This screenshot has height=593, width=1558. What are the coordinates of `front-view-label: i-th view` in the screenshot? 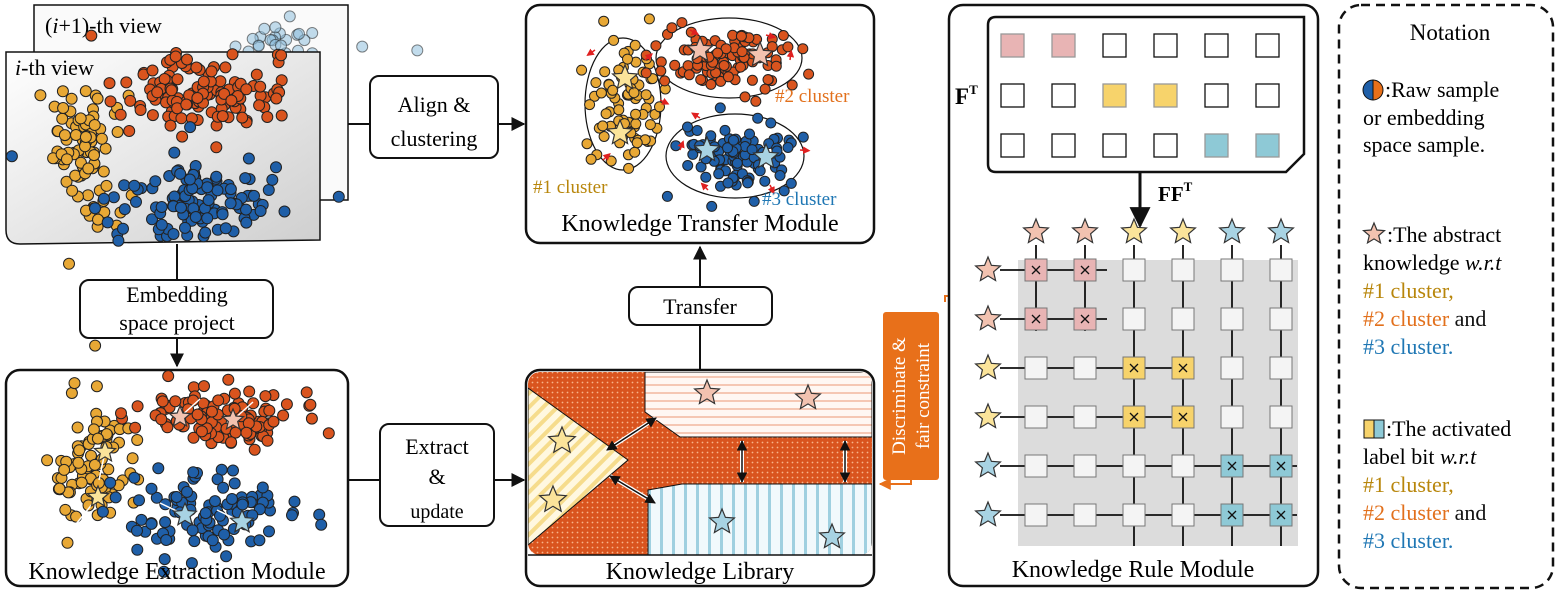 It's located at (54, 67).